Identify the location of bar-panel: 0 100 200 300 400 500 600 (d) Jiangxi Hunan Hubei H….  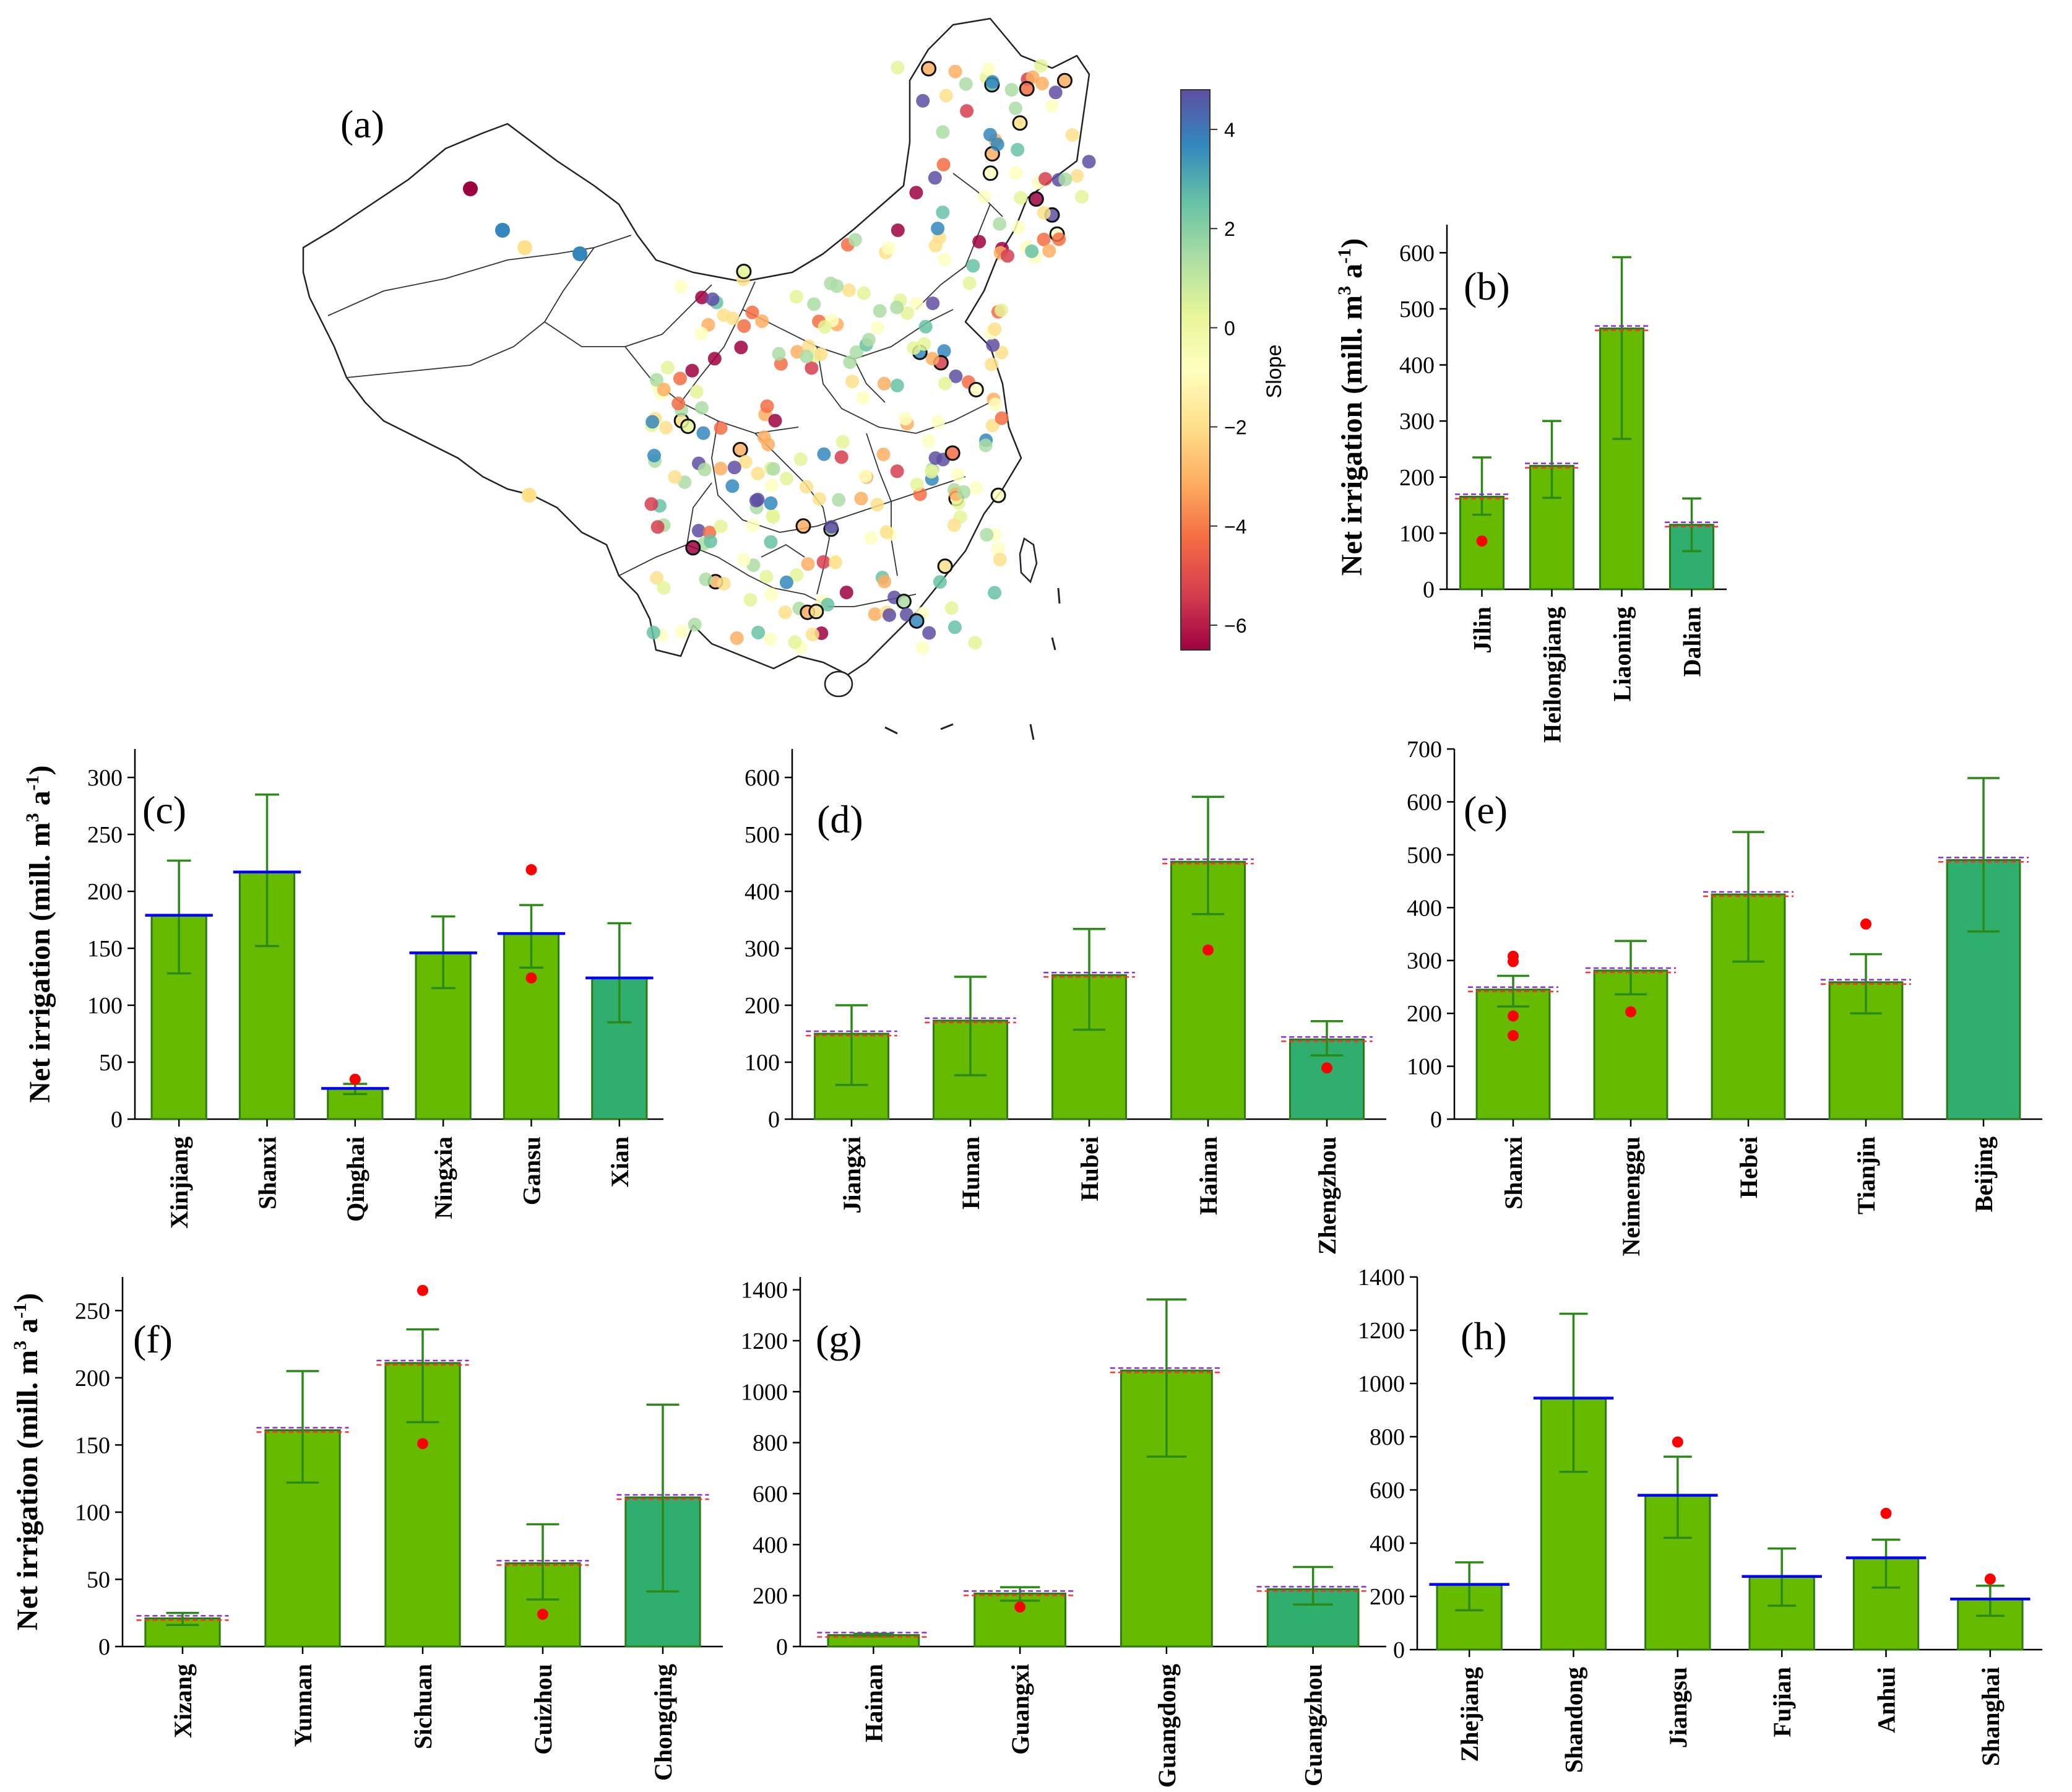
(1065, 1002).